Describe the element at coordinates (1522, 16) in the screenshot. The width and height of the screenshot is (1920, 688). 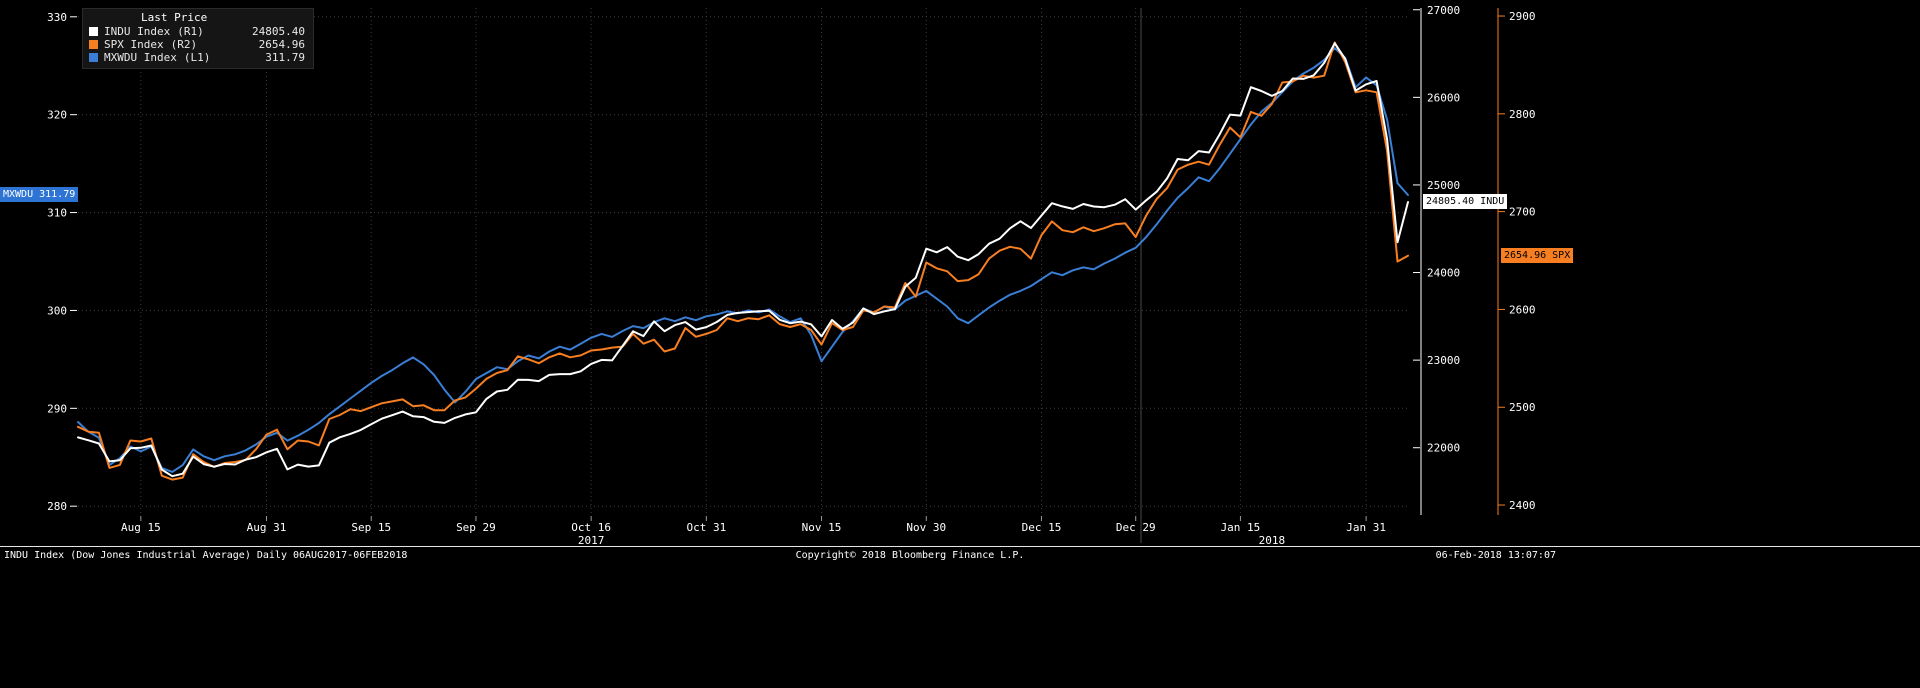
I see `svg-text: 2900` at that location.